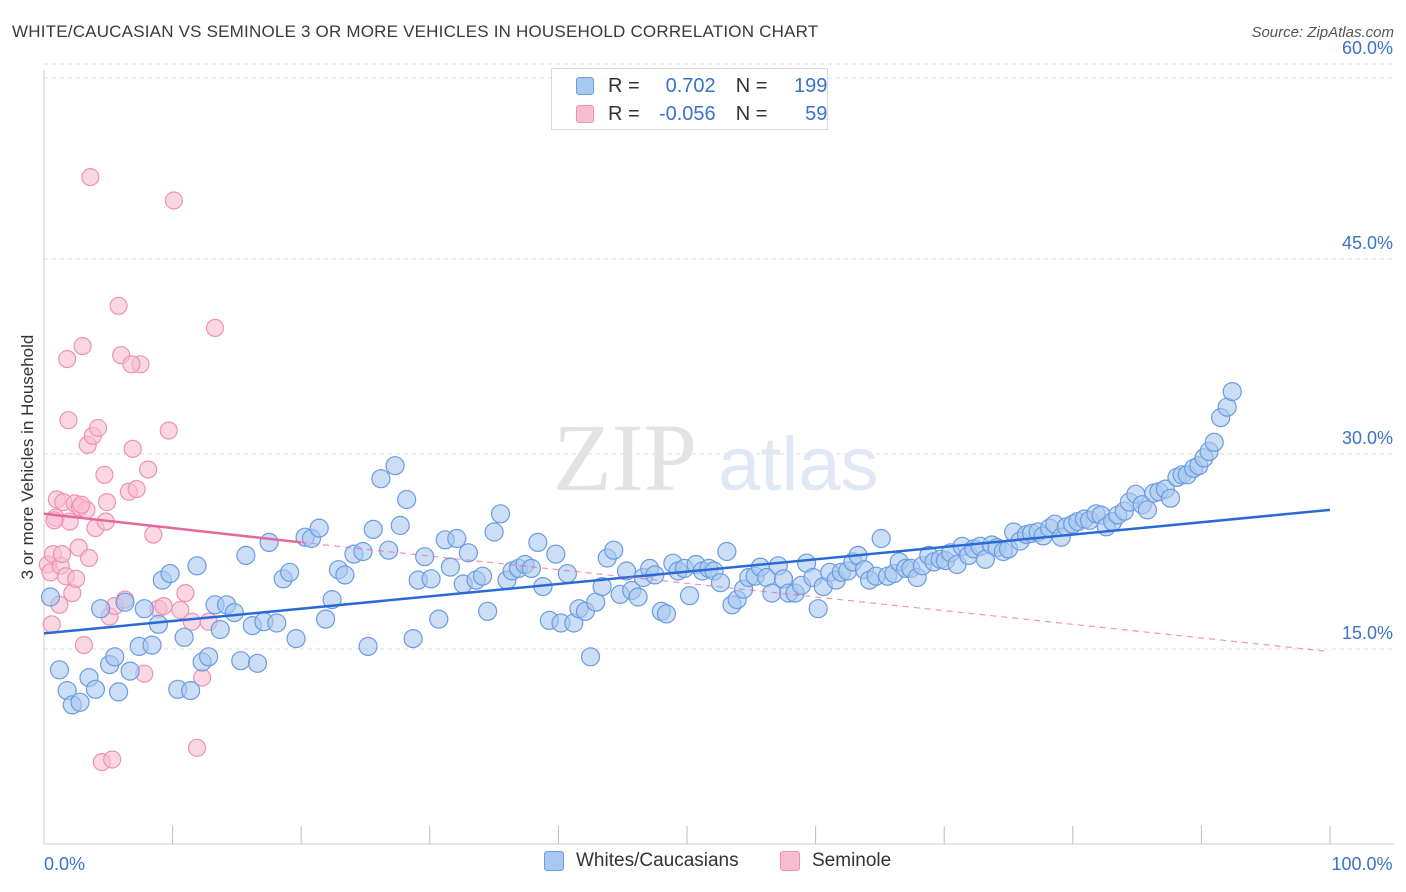 Image resolution: width=1406 pixels, height=892 pixels. I want to click on legend-item-seminole: Seminole, so click(835, 861).